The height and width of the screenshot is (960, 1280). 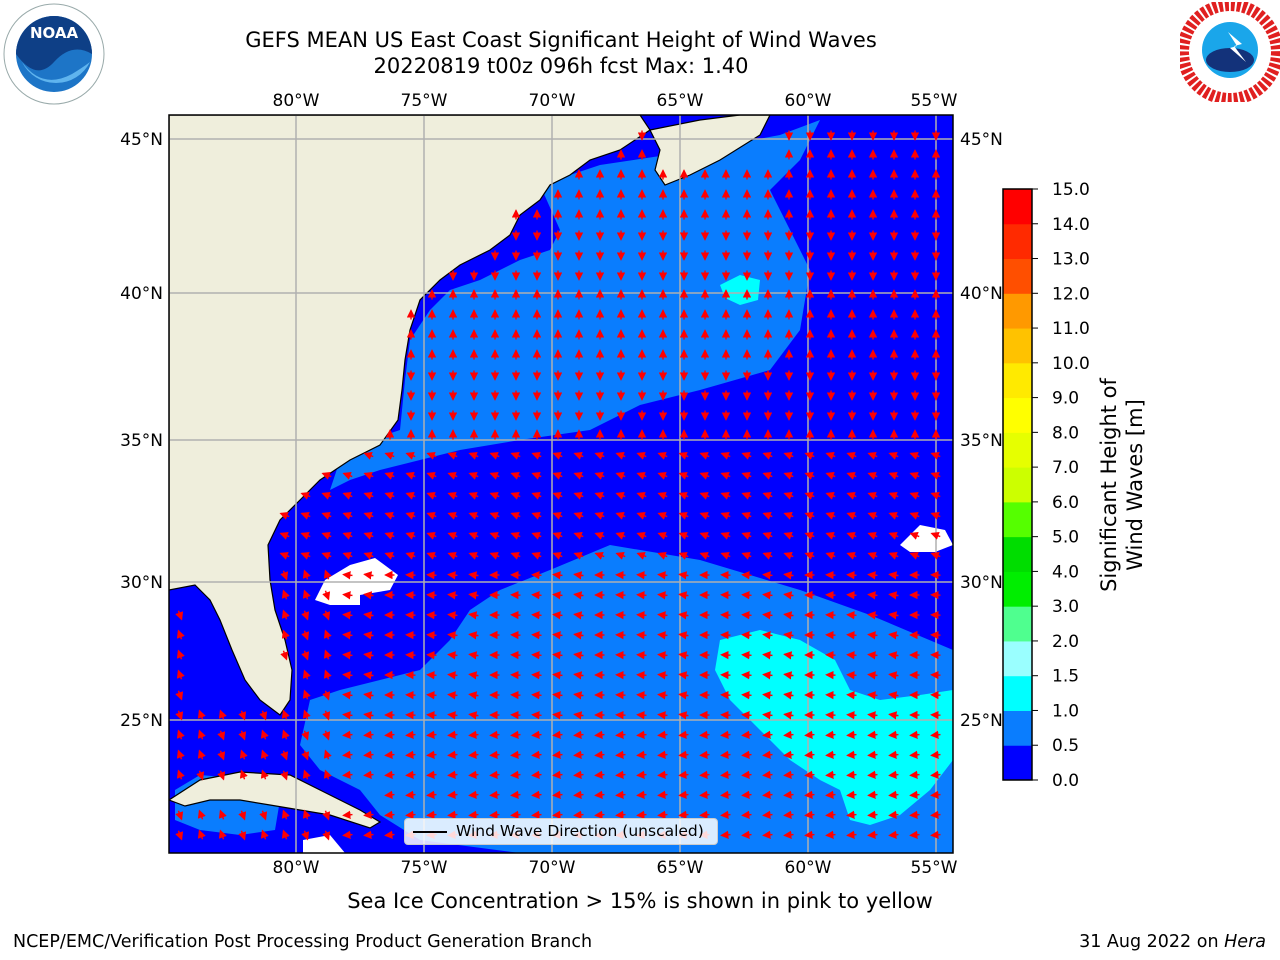 I want to click on colorbar-tick-label: 11.0, so click(x=1071, y=329).